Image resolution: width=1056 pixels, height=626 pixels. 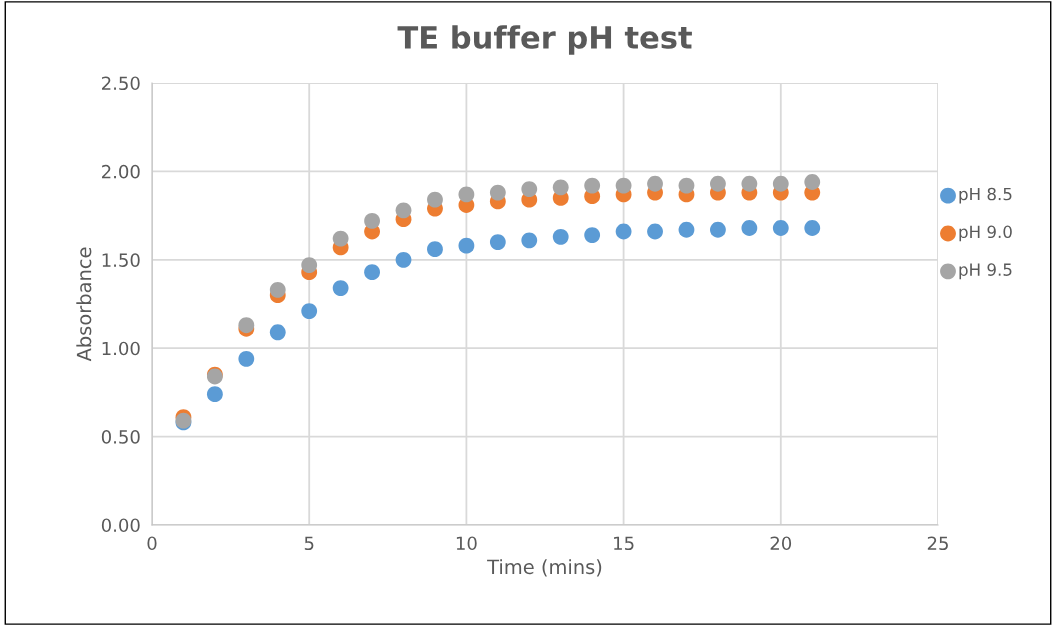 What do you see at coordinates (121, 348) in the screenshot?
I see `y-tick-label: 1.00` at bounding box center [121, 348].